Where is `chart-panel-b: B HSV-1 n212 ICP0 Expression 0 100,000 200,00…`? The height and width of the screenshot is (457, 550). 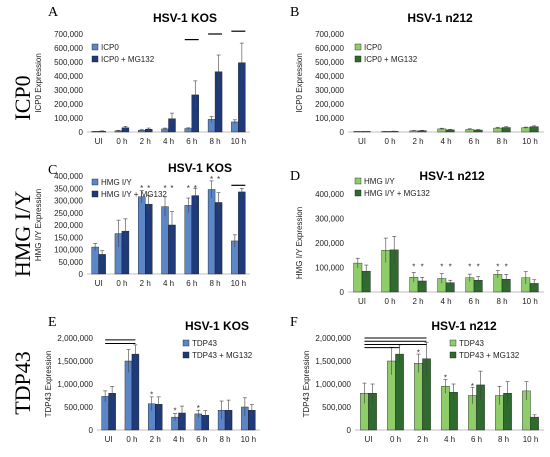
chart-panel-b: B HSV-1 n212 ICP0 Expression 0 100,000 200,00… is located at coordinates (417, 75).